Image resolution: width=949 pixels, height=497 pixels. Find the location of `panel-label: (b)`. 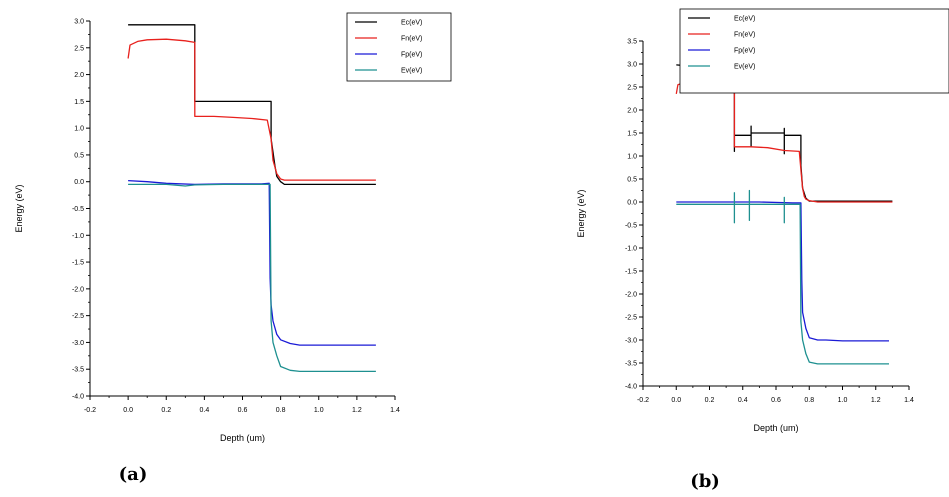

panel-label: (b) is located at coordinates (705, 481).